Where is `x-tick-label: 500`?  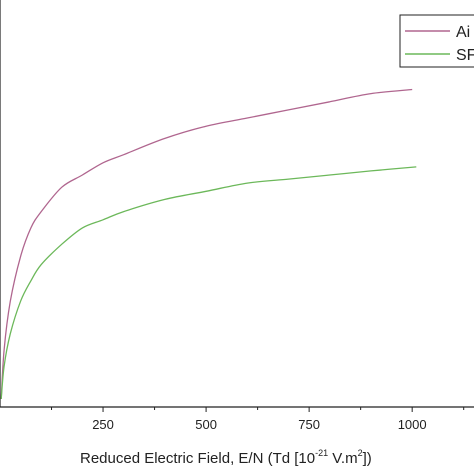
x-tick-label: 500 is located at coordinates (206, 424).